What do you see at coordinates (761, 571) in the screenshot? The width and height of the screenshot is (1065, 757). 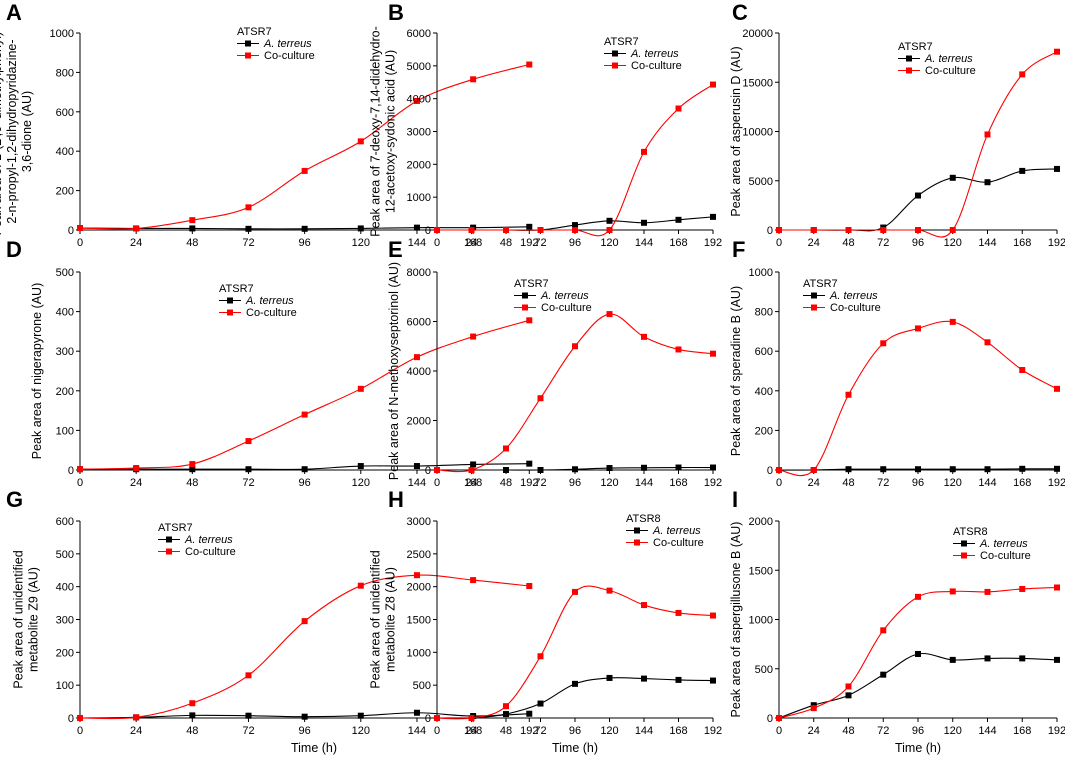 I see `y-tick-label: 1500` at bounding box center [761, 571].